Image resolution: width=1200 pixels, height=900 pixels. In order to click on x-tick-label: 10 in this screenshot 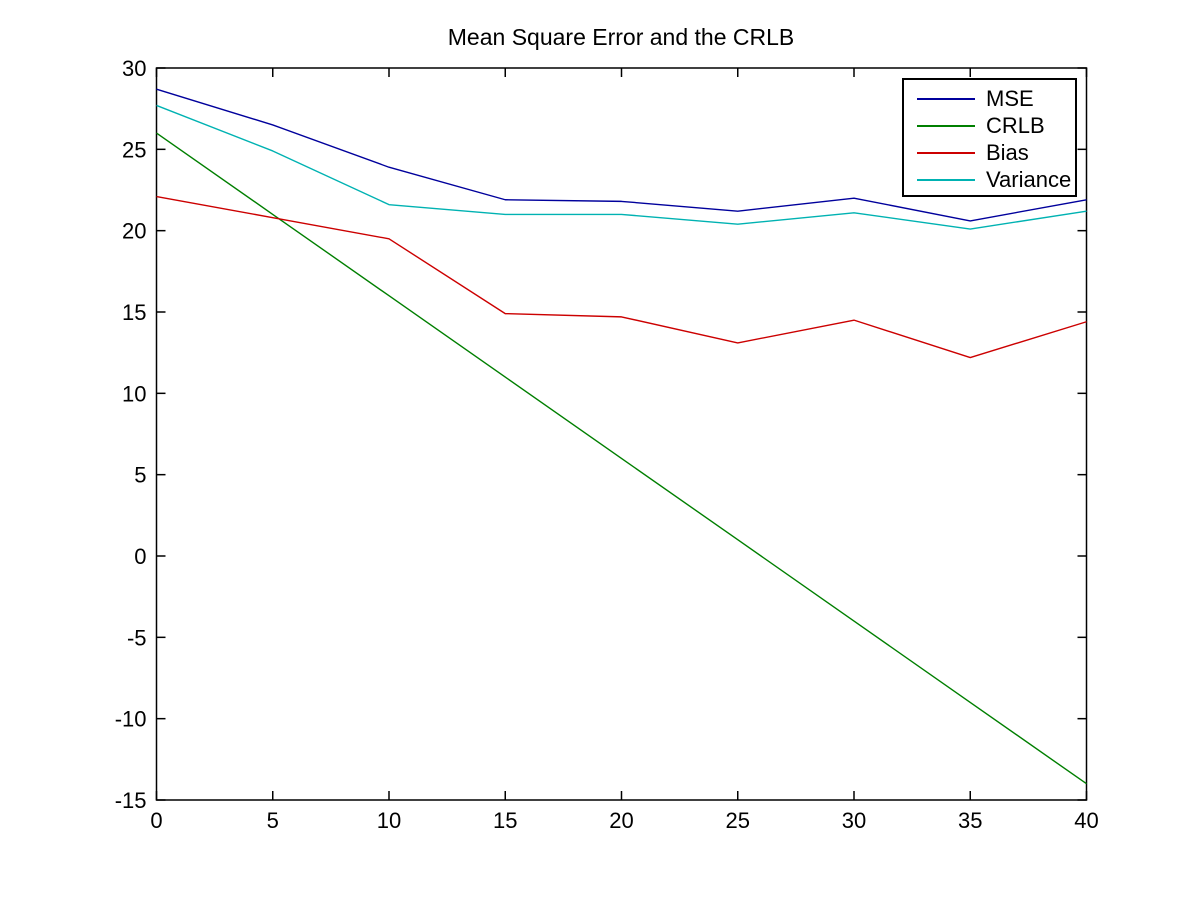, I will do `click(389, 820)`.